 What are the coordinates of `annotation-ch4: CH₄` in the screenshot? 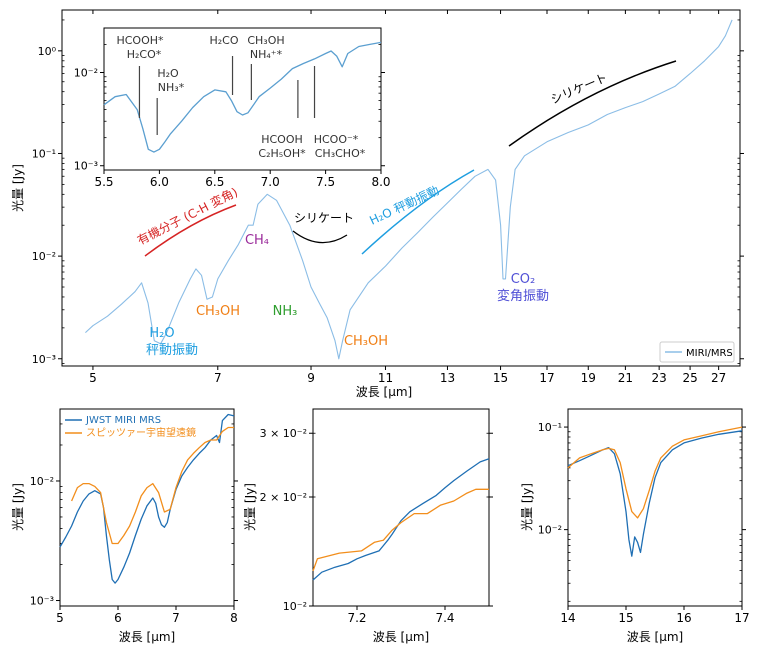 It's located at (257, 240).